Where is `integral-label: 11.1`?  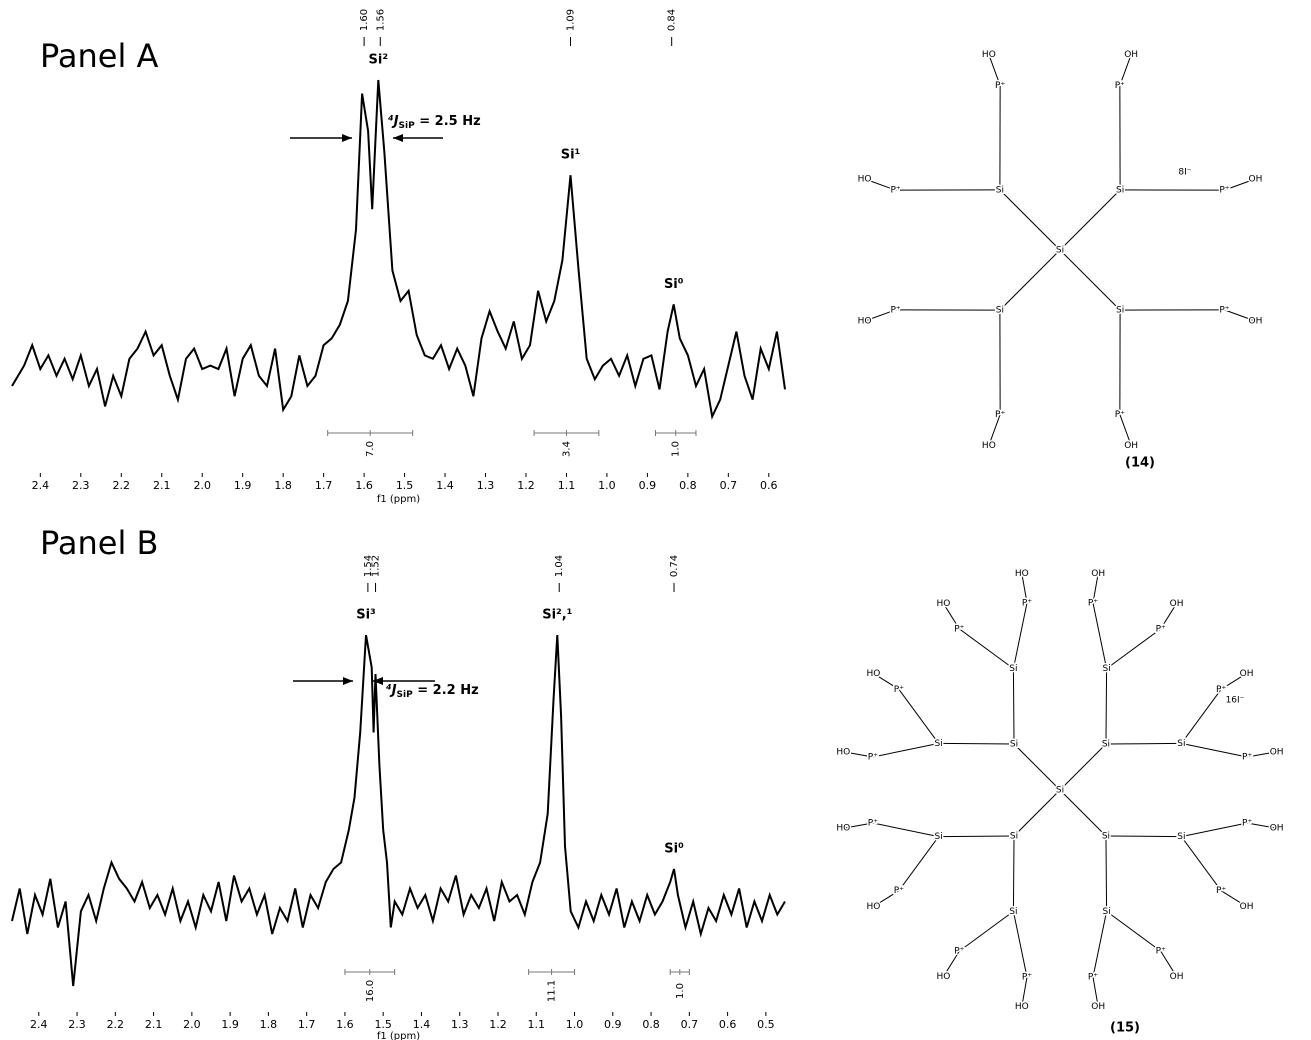
integral-label: 11.1 is located at coordinates (552, 991).